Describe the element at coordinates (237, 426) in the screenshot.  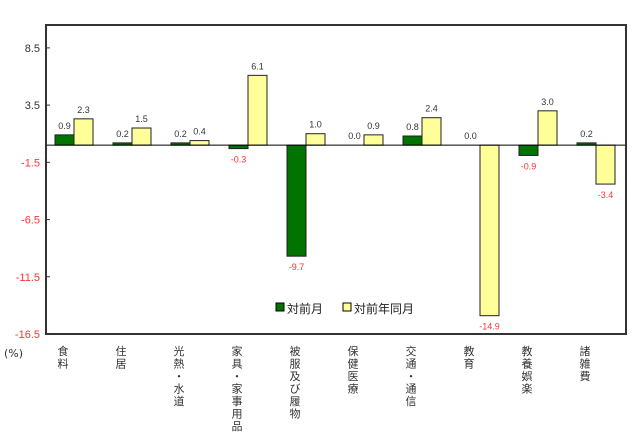
I see `category-label-char: 品` at that location.